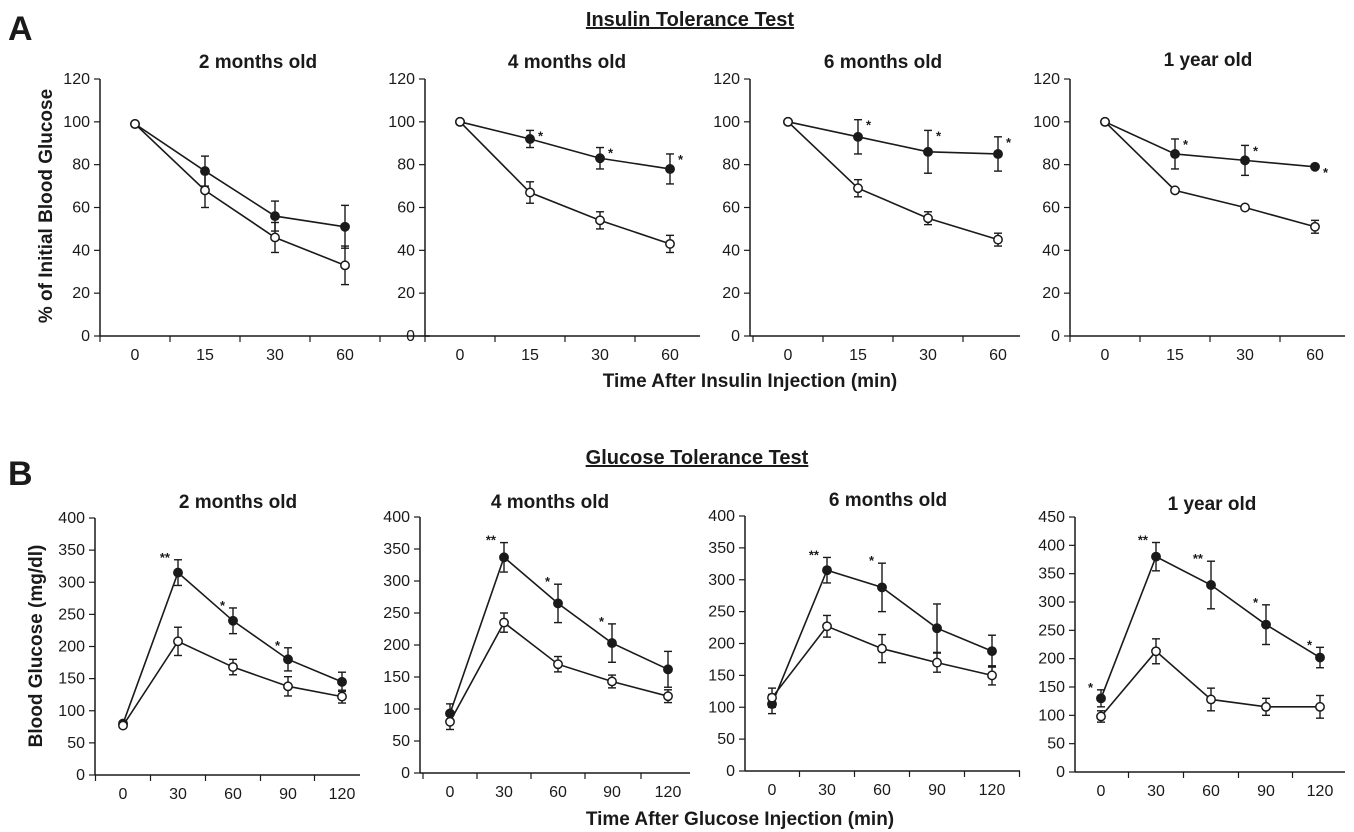  What do you see at coordinates (721, 612) in the screenshot?
I see `y-tick-label: 250` at bounding box center [721, 612].